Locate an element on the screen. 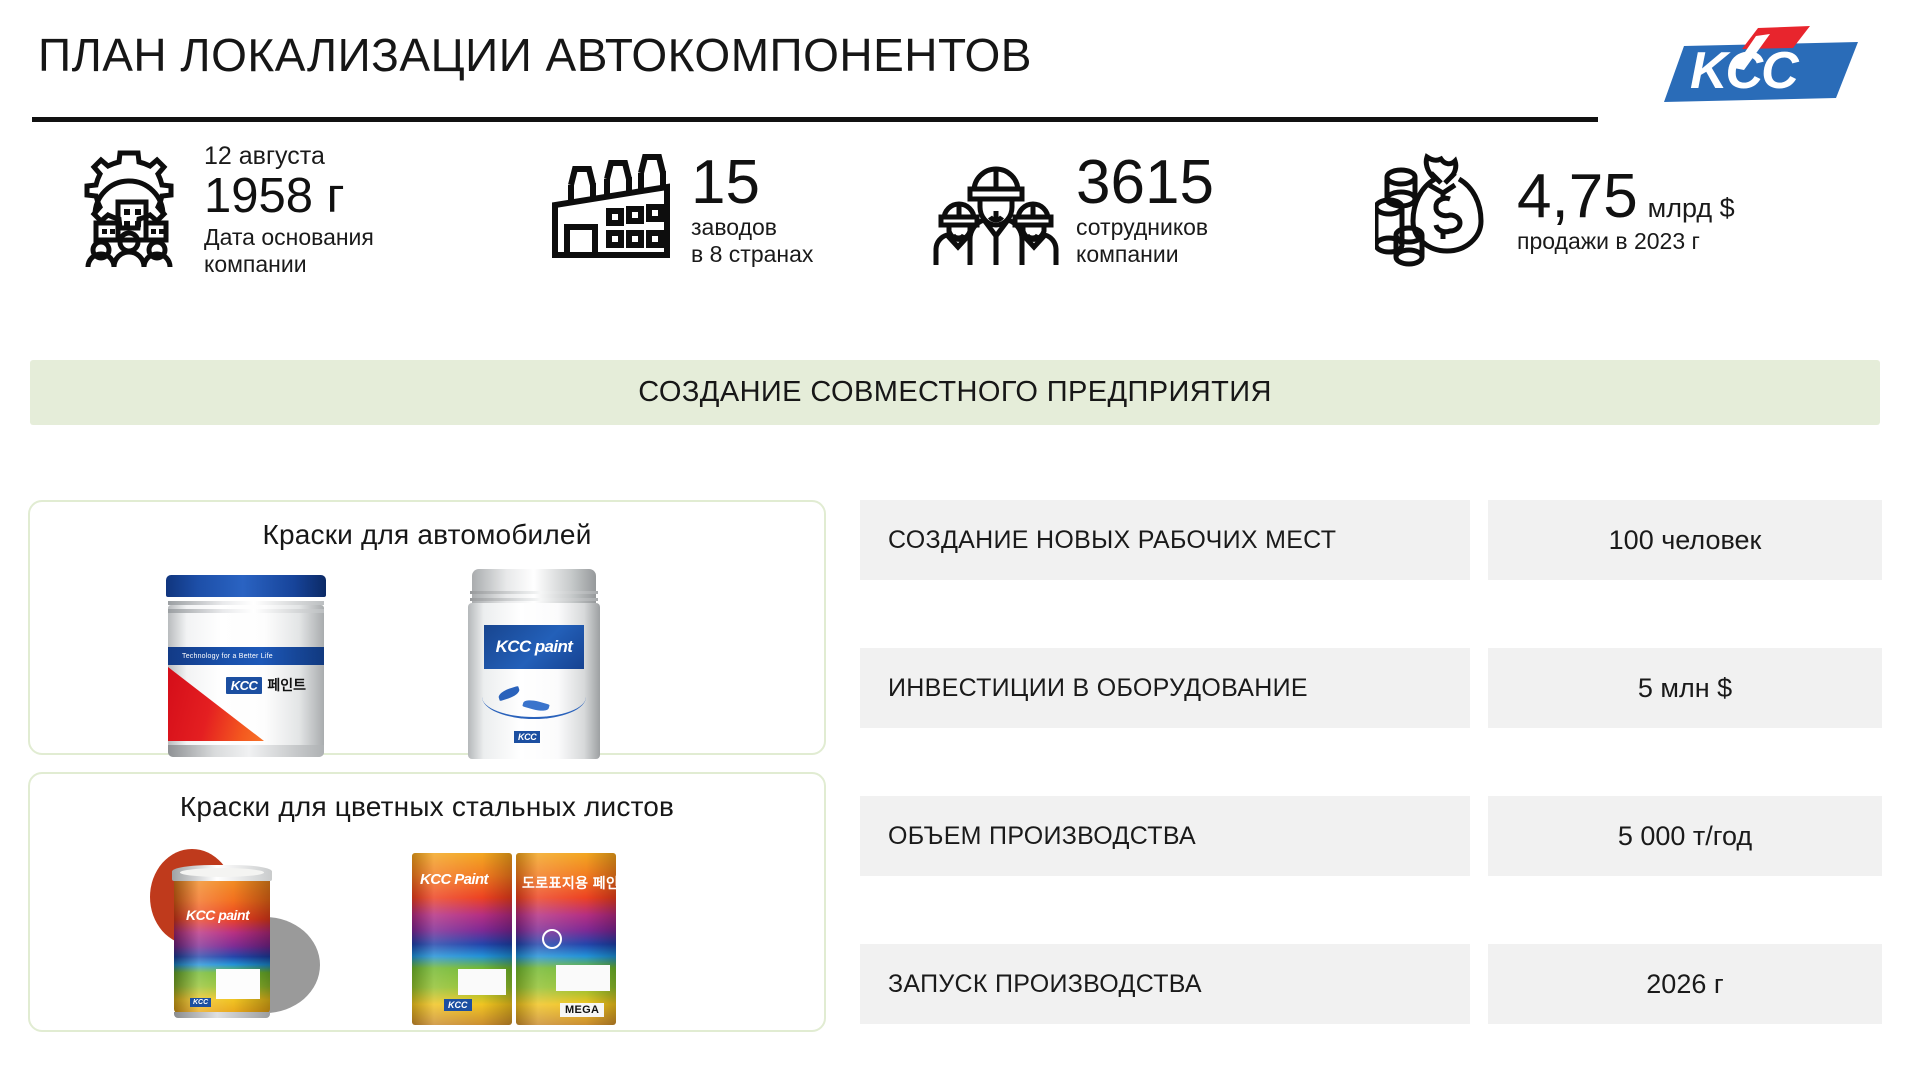  table-row-label-cell: ЗАПУСК ПРОИЗВОДСТВА is located at coordinates (1165, 984).